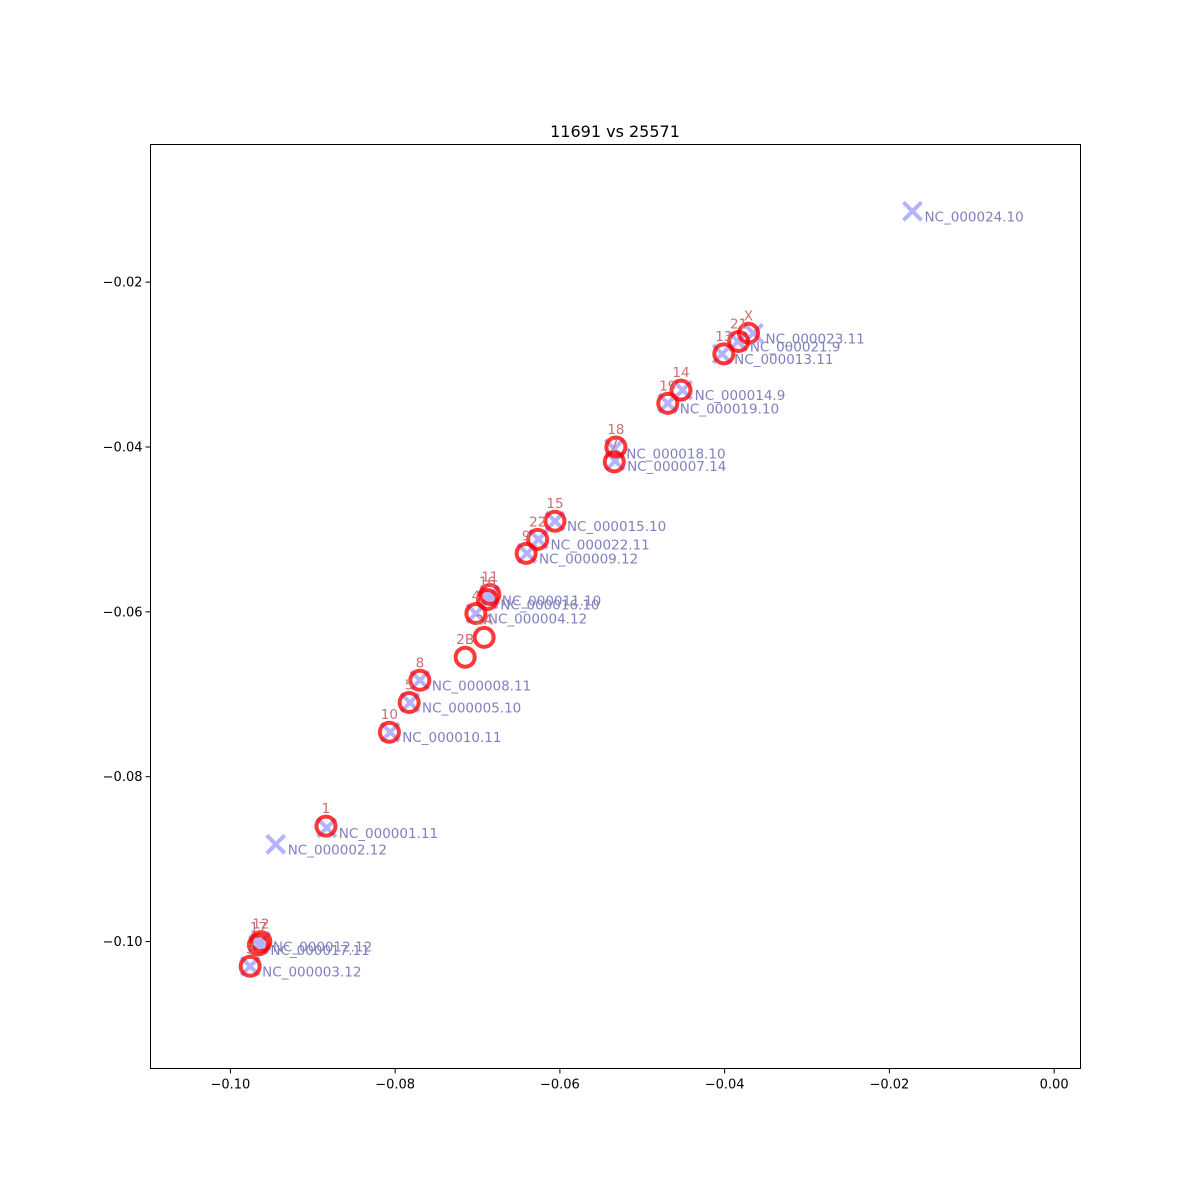  I want to click on circle-point-label: 16, so click(487, 582).